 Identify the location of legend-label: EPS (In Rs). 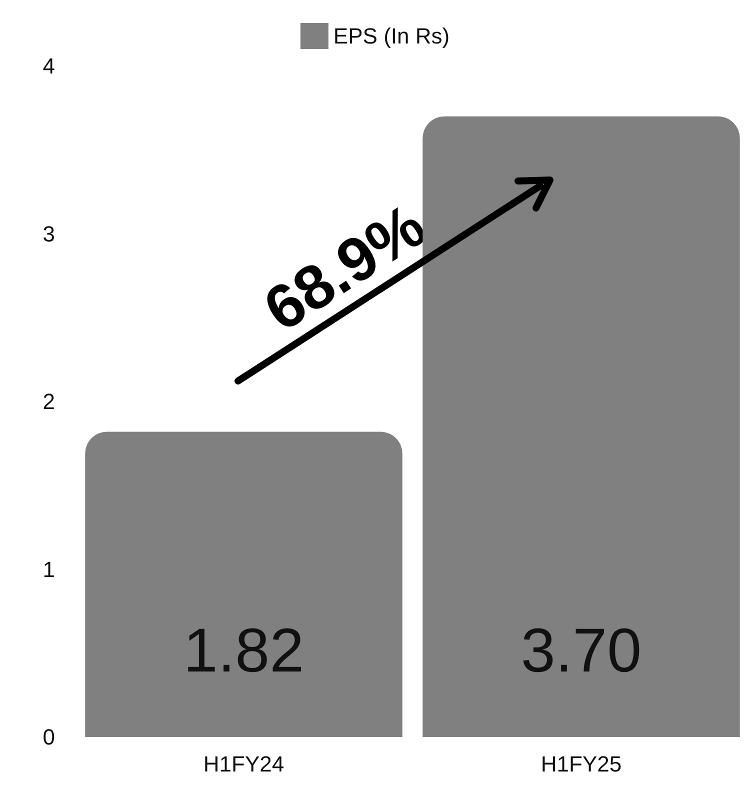
(391, 36).